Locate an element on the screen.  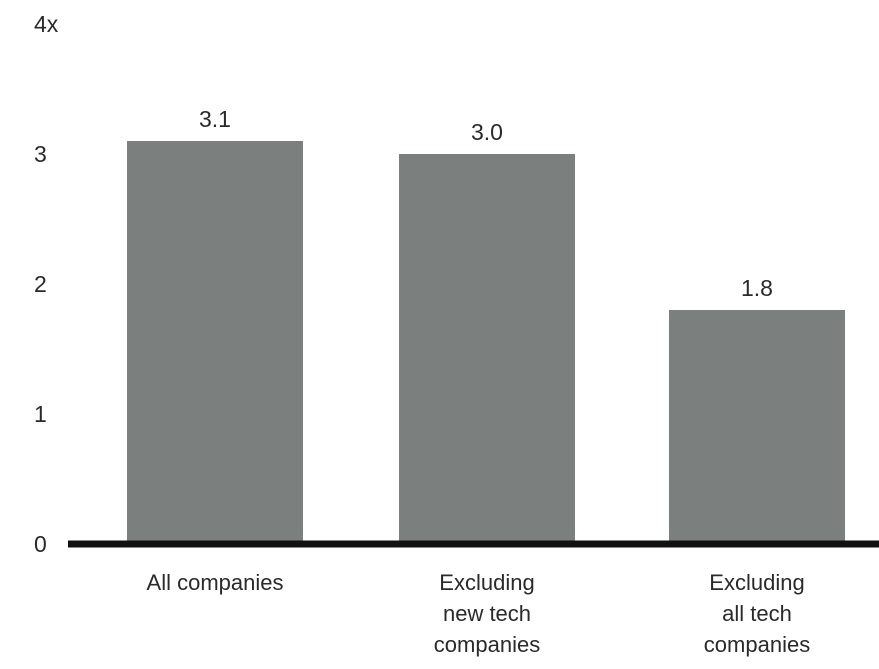
x-category-label: Excluding all tech companies is located at coordinates (757, 613).